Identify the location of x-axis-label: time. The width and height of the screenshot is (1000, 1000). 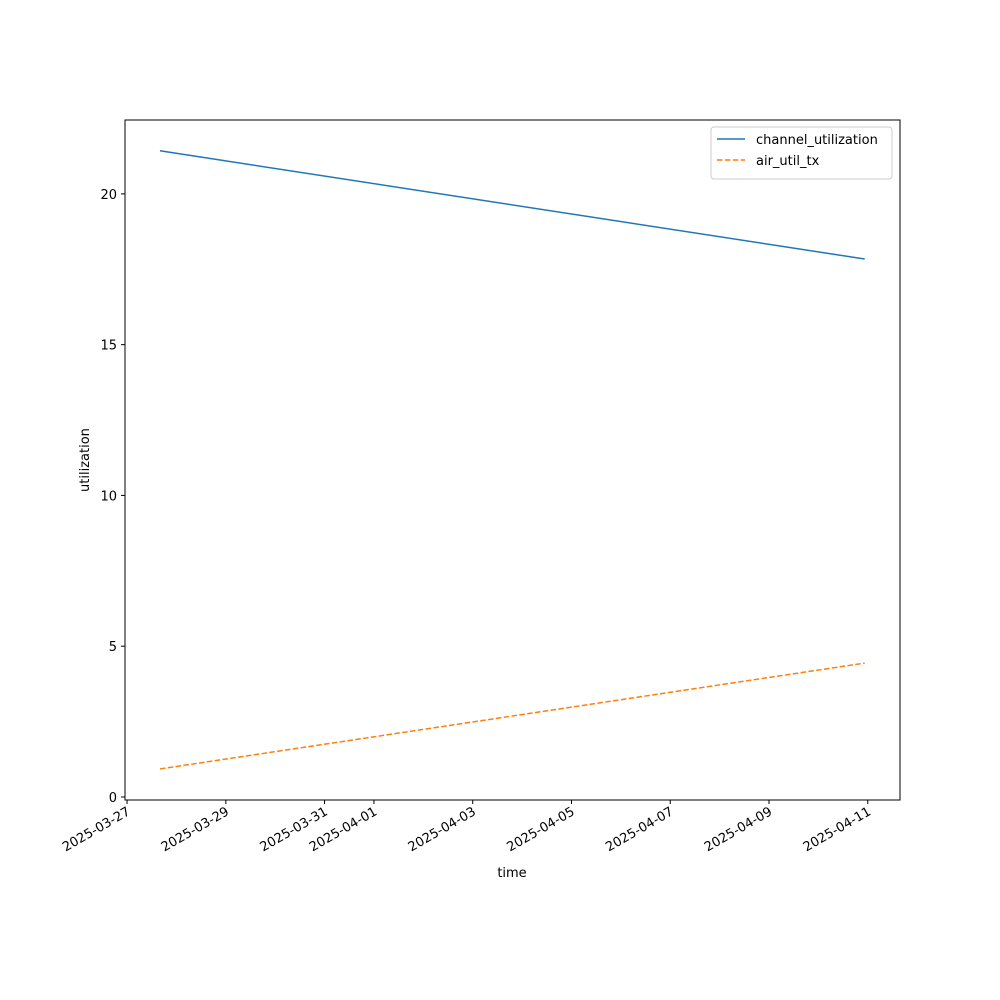
(511, 873).